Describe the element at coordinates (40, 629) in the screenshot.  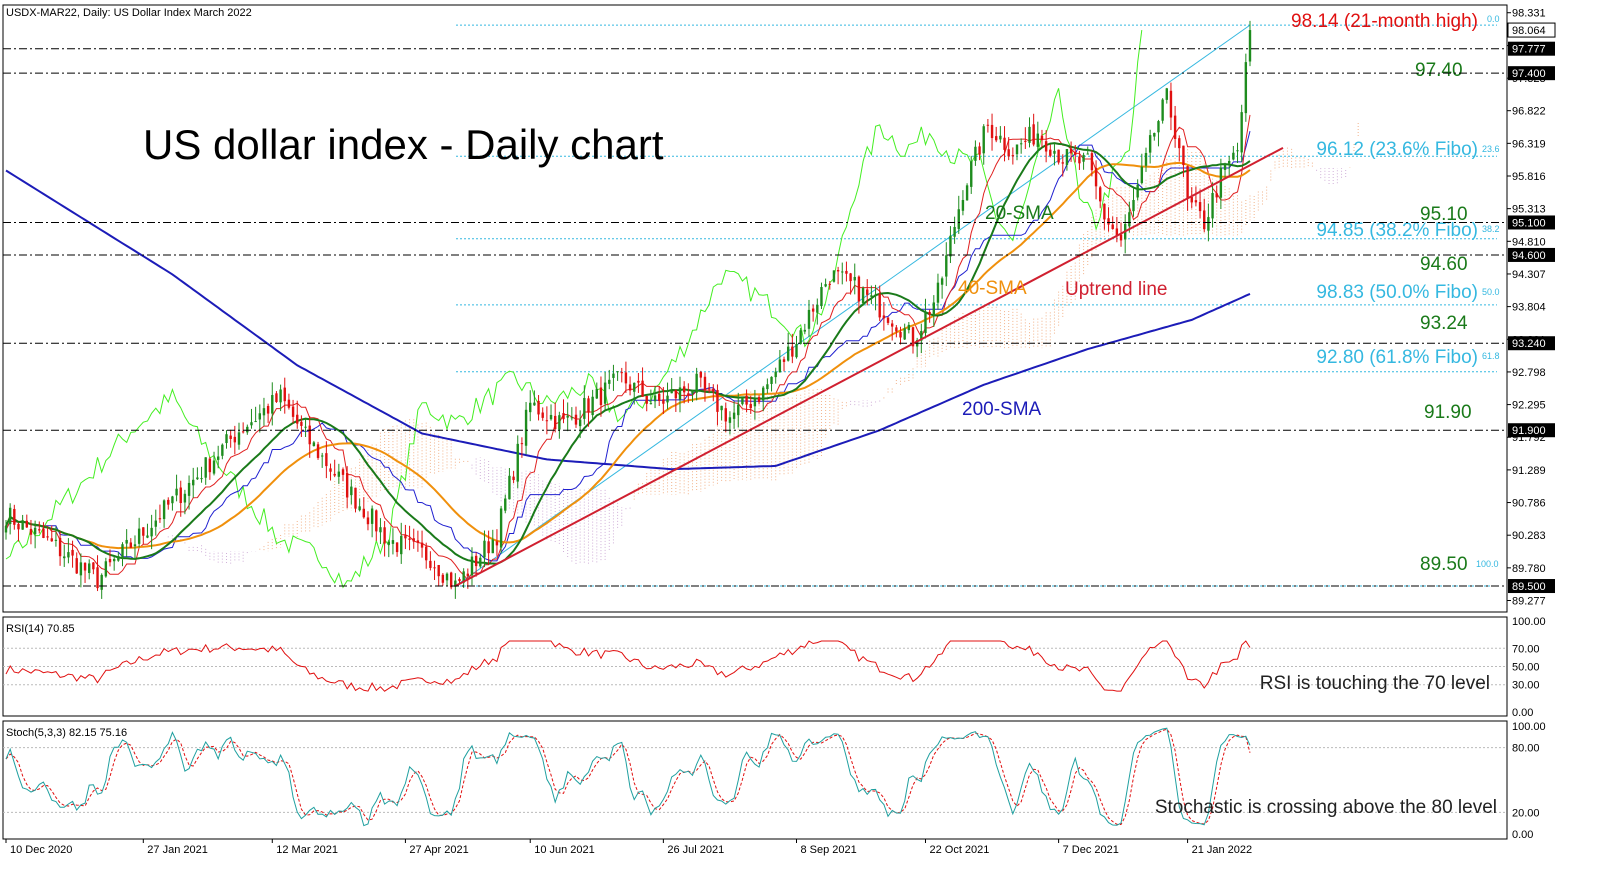
I see `rsi-title: RSI(14) 70.85` at that location.